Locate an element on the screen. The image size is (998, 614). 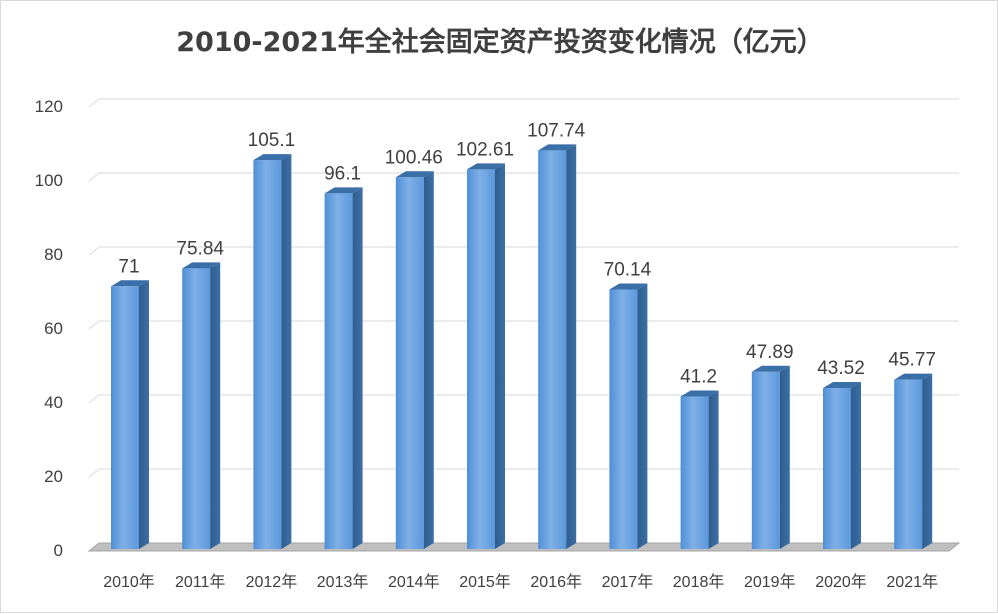
x-tick-label: 2015年 is located at coordinates (485, 582).